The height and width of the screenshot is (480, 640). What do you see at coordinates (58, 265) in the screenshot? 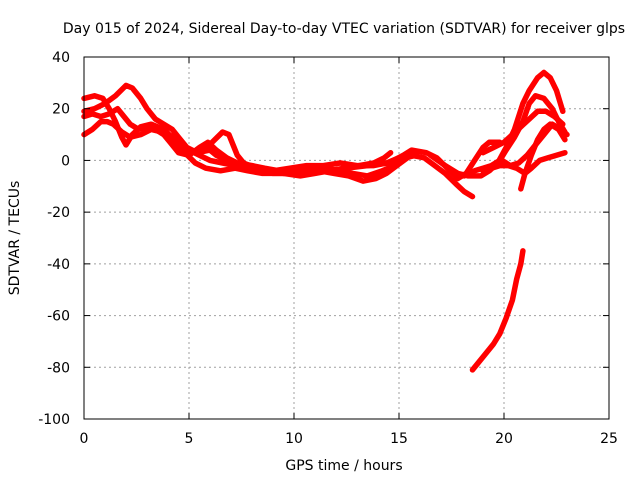
I see `y-tick-label: -40` at bounding box center [58, 265].